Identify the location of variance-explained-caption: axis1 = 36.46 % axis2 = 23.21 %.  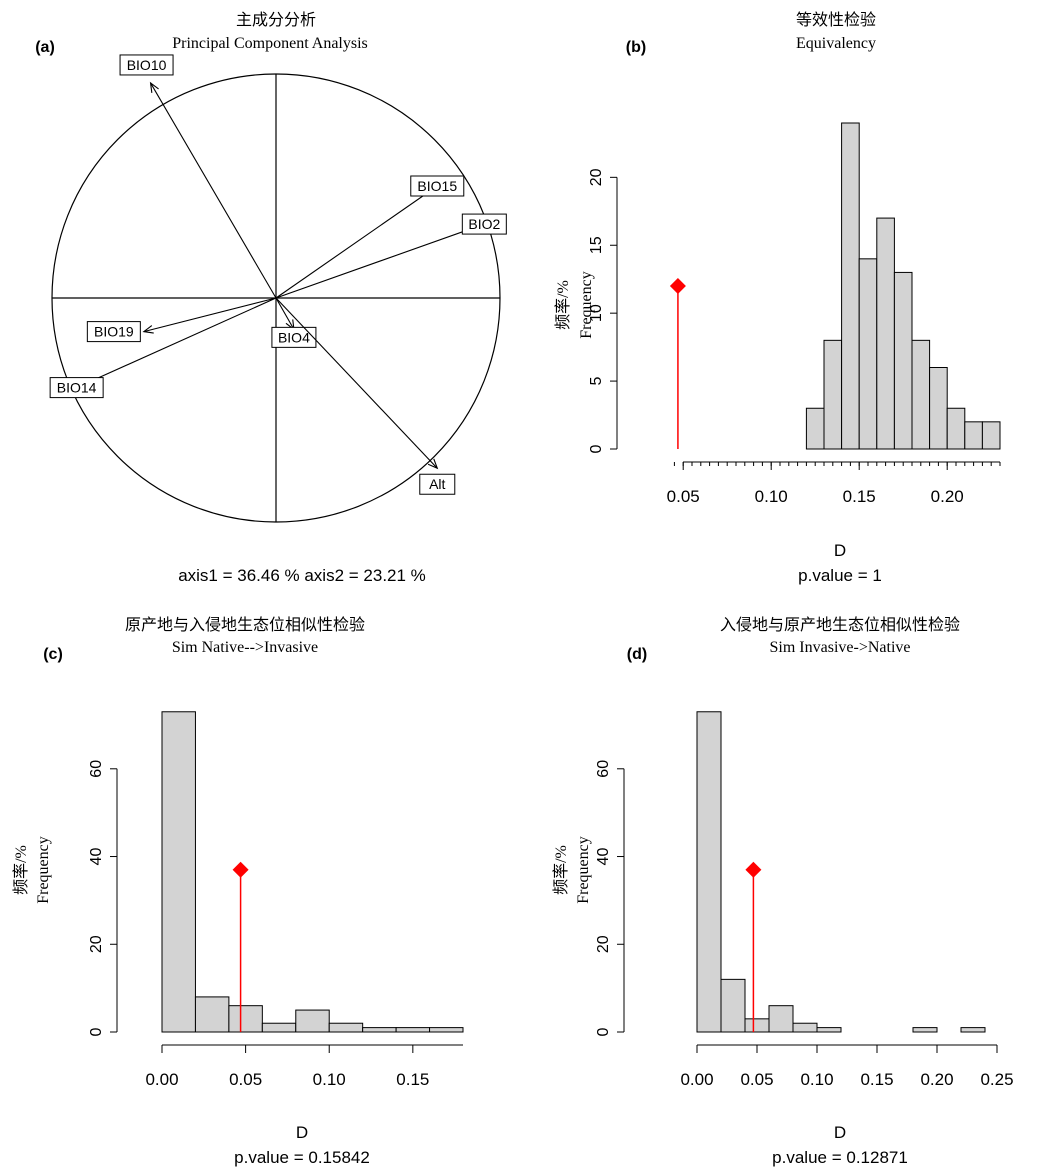
(302, 575).